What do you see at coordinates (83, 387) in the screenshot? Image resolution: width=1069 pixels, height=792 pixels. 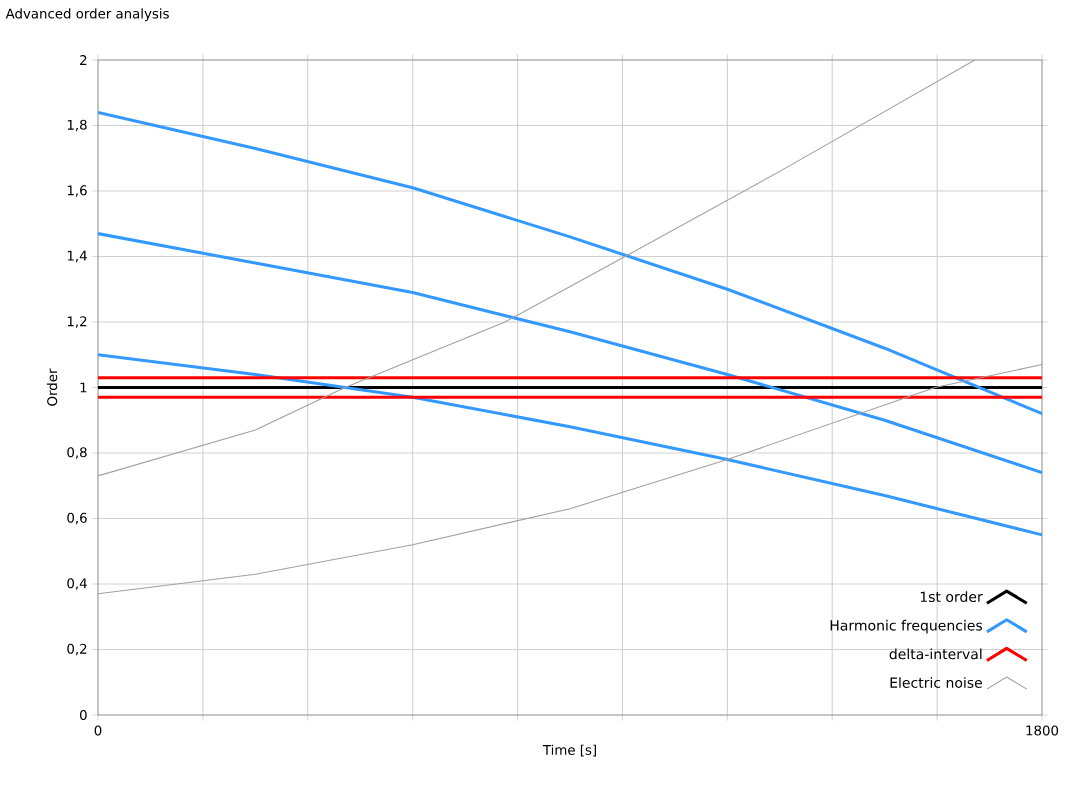 I see `y-tick-label: 1` at bounding box center [83, 387].